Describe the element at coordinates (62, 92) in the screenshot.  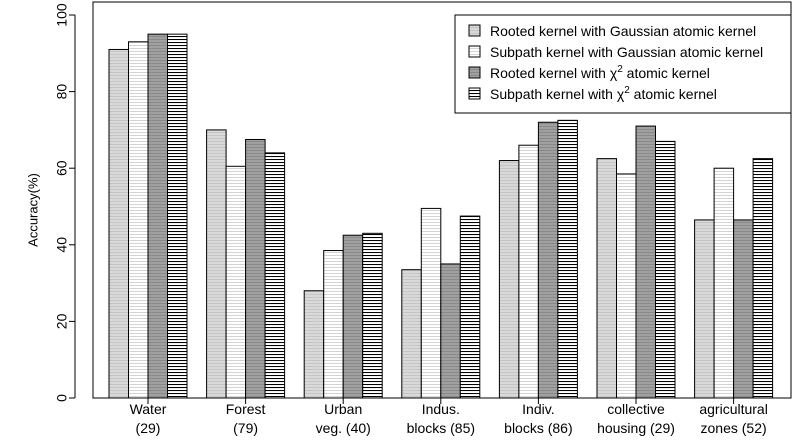
I see `y-tick-label: 80` at that location.